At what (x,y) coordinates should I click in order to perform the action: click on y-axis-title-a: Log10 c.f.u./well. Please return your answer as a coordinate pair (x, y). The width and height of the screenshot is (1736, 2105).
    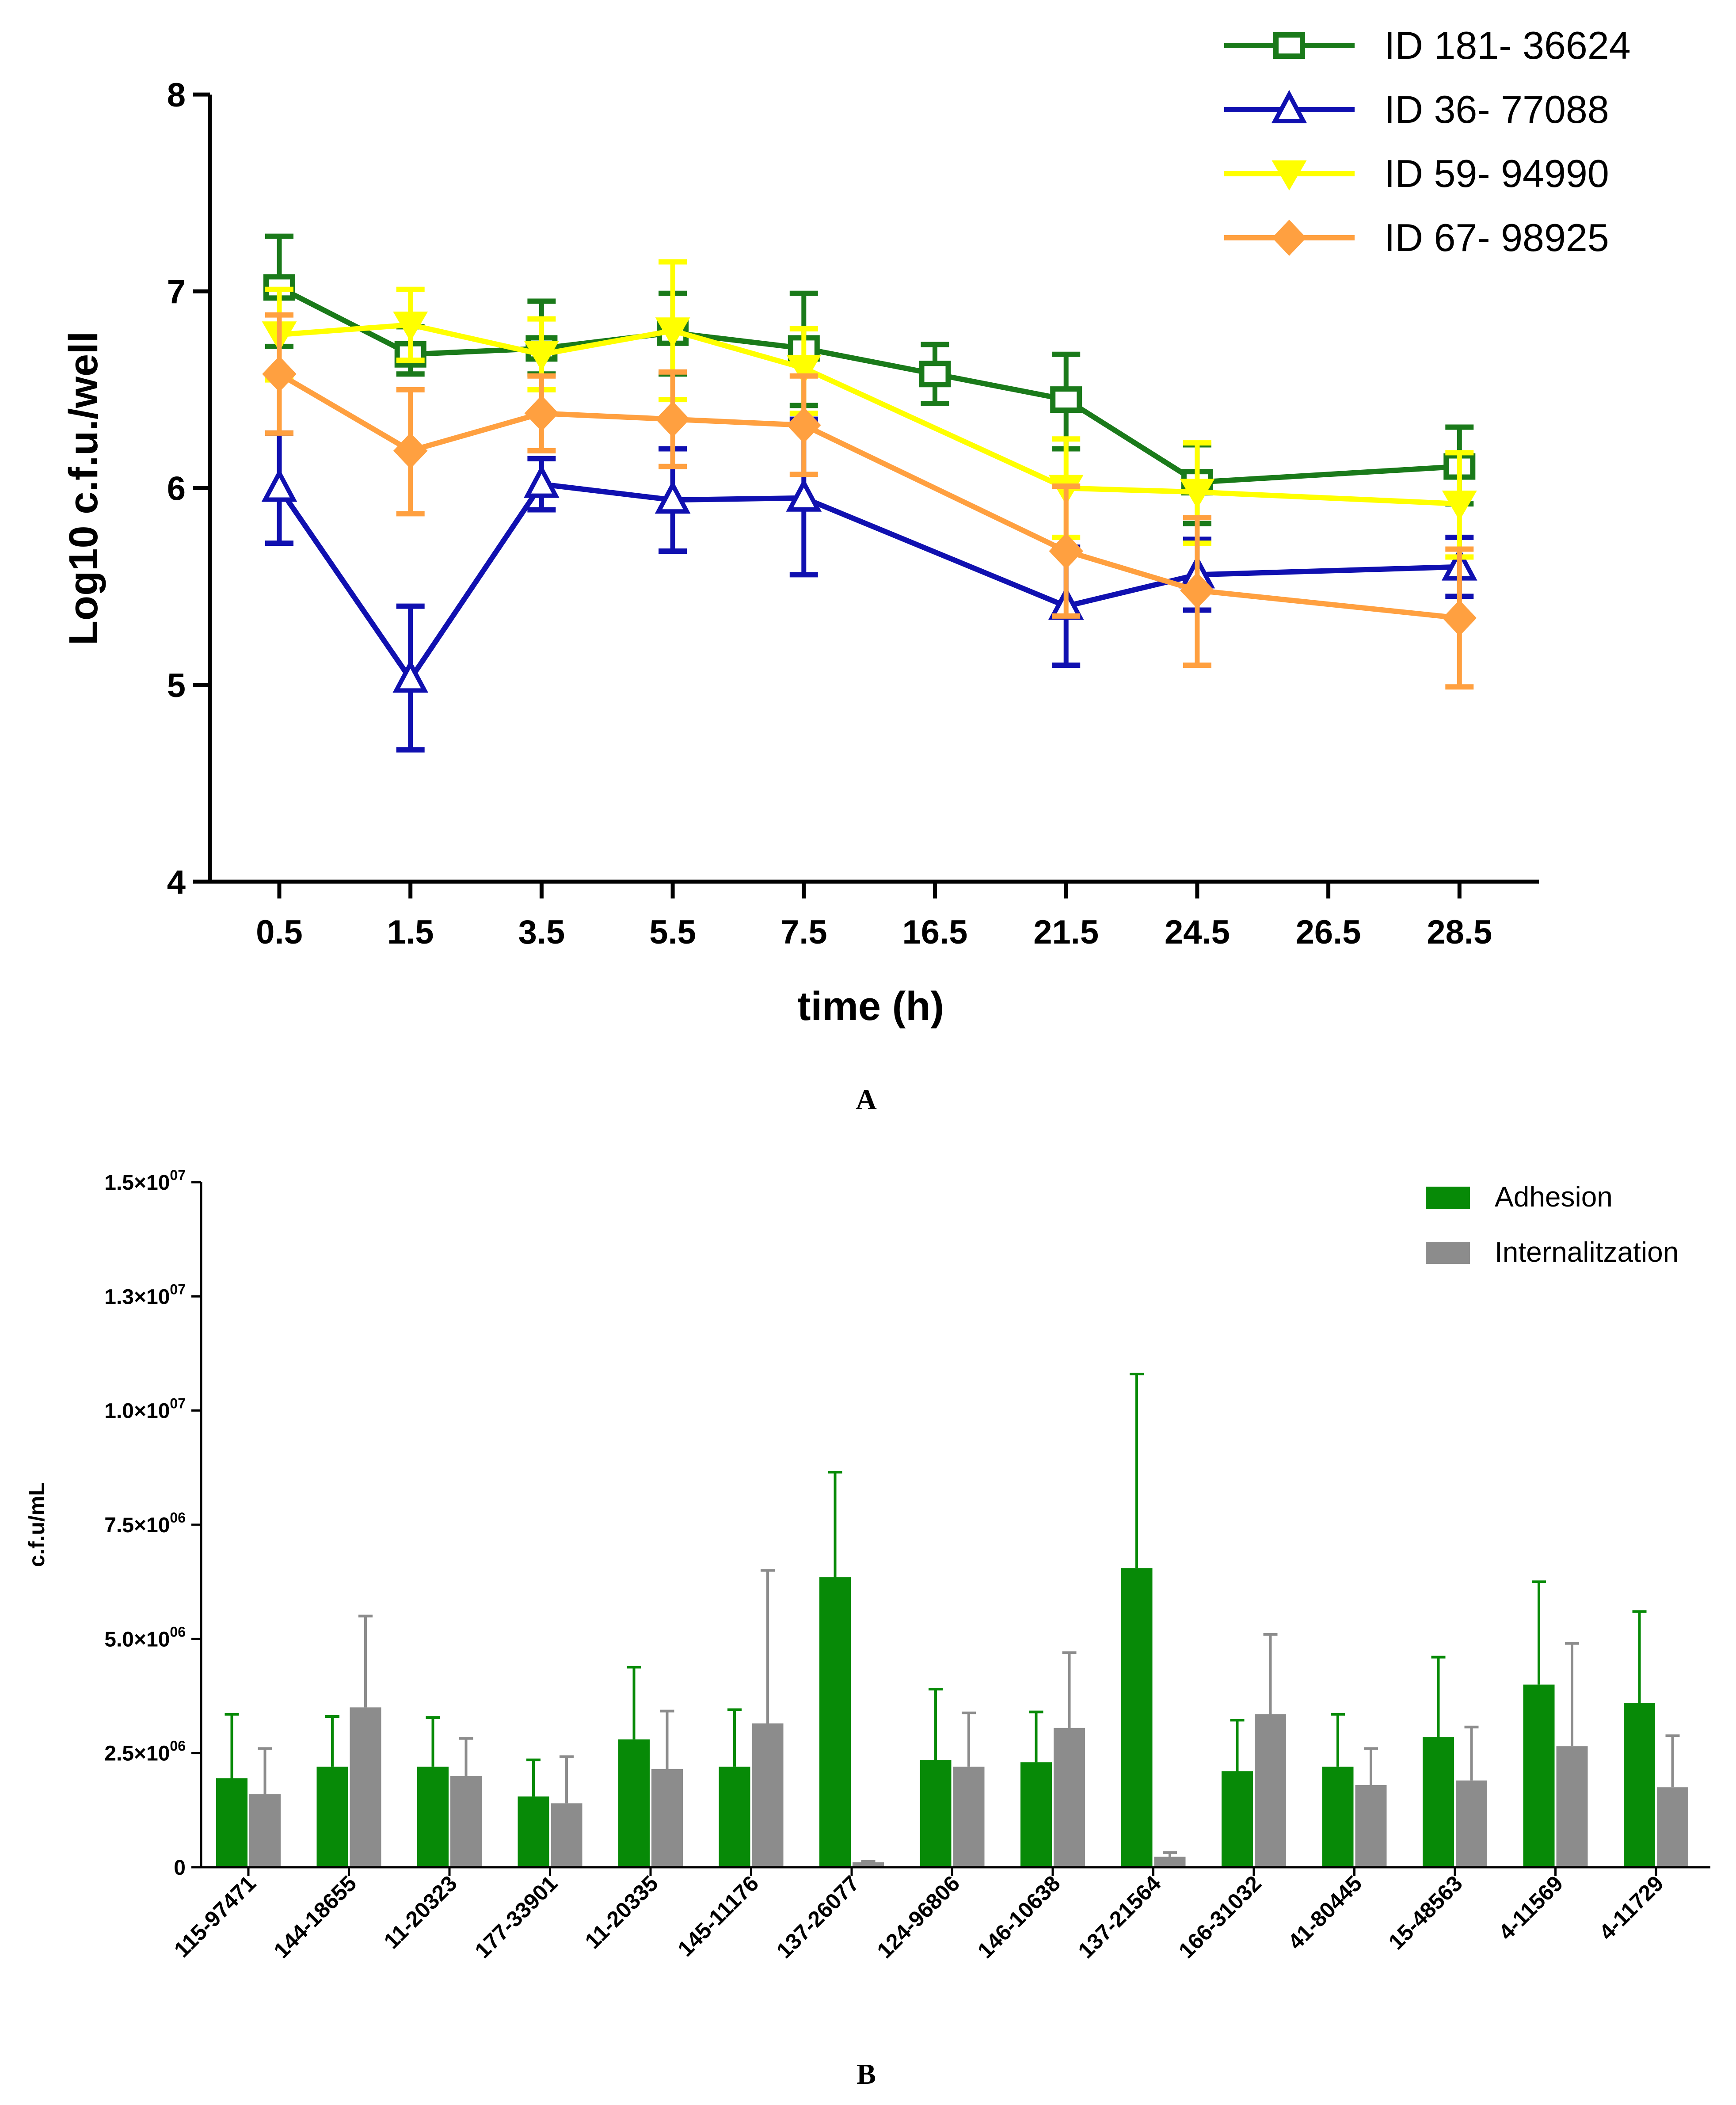
    Looking at the image, I should click on (84, 488).